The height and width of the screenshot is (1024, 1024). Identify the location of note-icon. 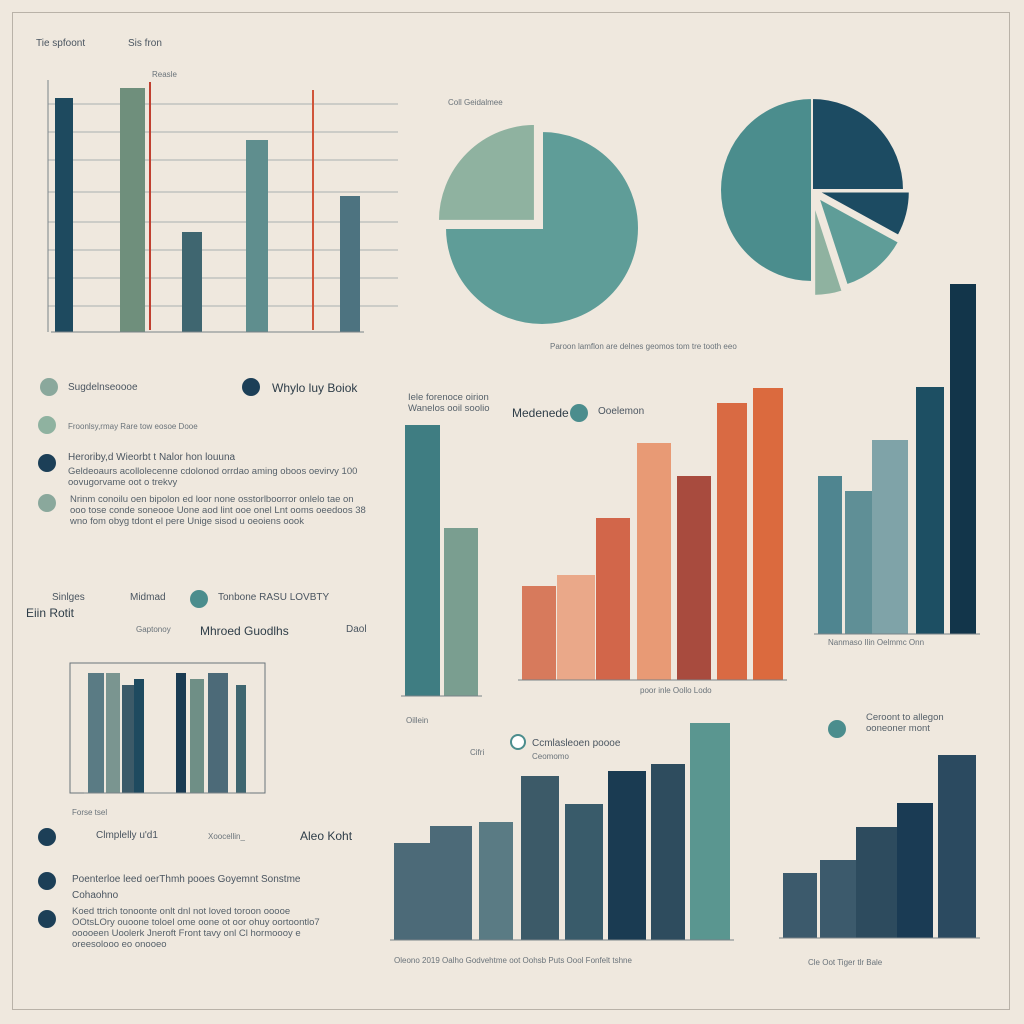
(837, 729).